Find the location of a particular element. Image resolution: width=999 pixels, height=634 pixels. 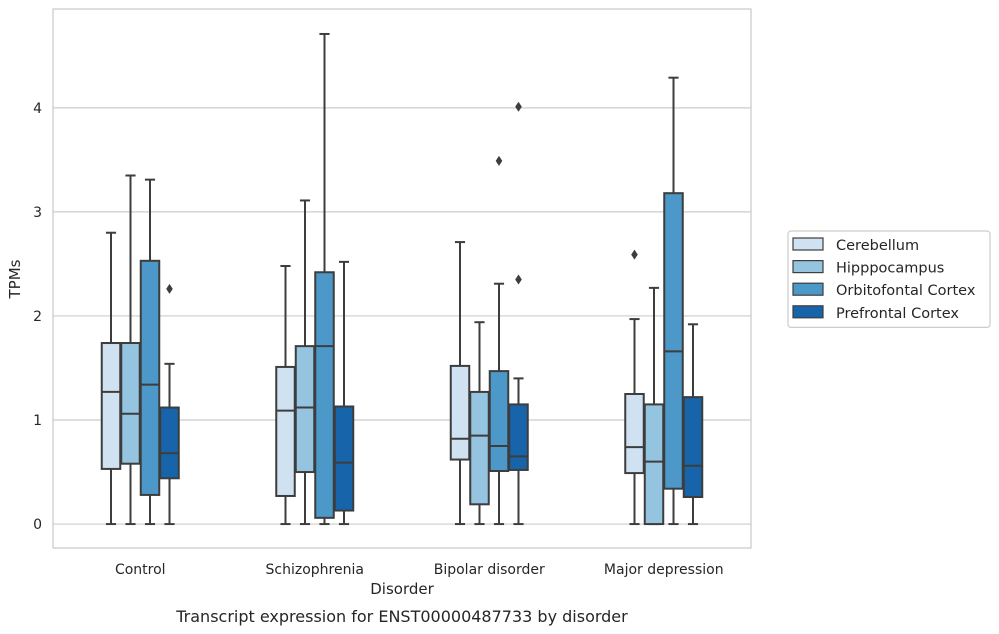

legend-label: Cerebellum is located at coordinates (877, 246).